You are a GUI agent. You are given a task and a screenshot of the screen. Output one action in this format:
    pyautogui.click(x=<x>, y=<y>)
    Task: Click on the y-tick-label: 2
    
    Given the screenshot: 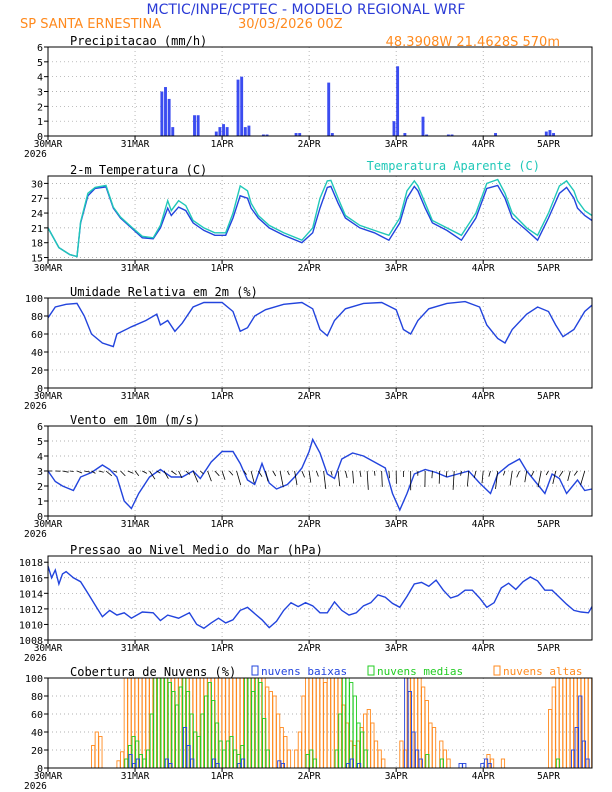 What is the action you would take?
    pyautogui.click(x=40, y=487)
    